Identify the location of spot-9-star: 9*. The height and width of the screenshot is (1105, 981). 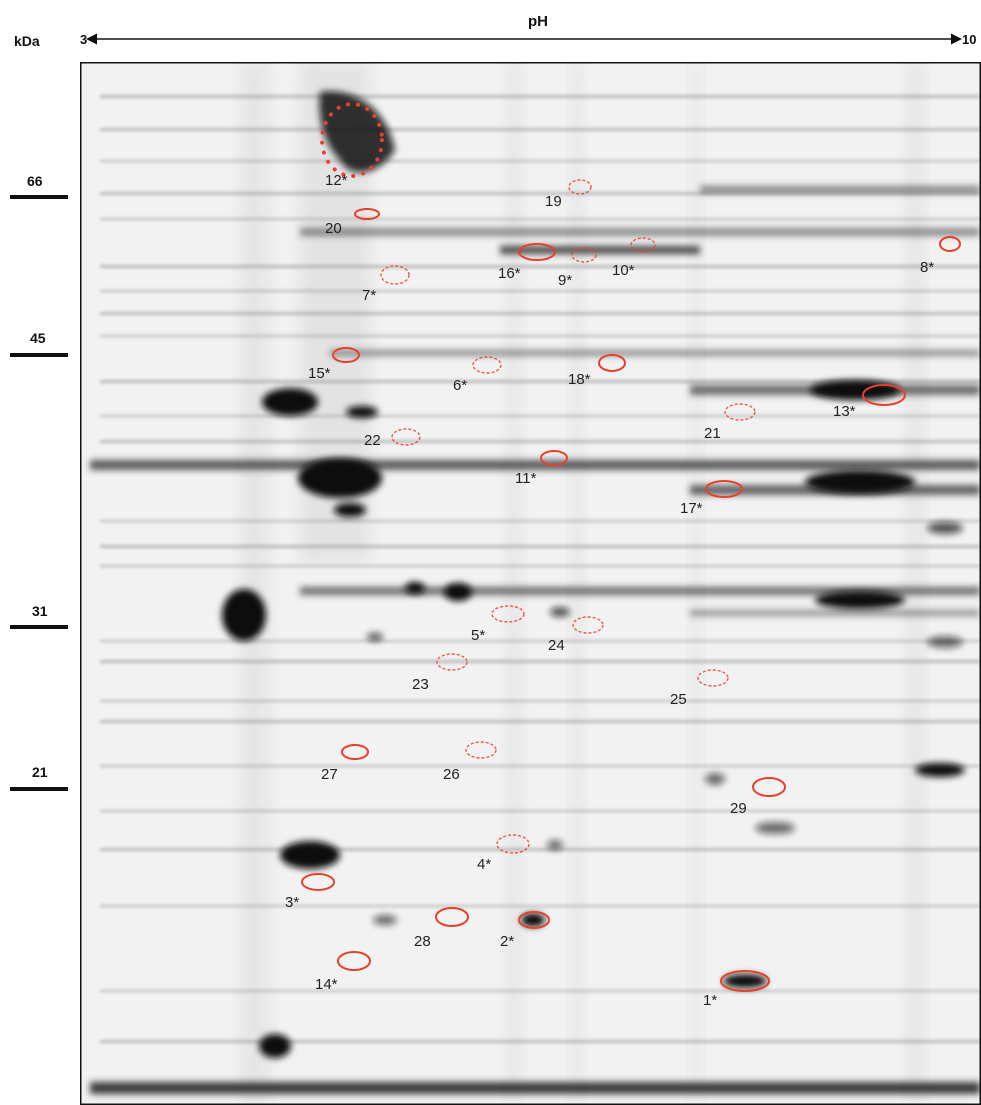
(577, 268).